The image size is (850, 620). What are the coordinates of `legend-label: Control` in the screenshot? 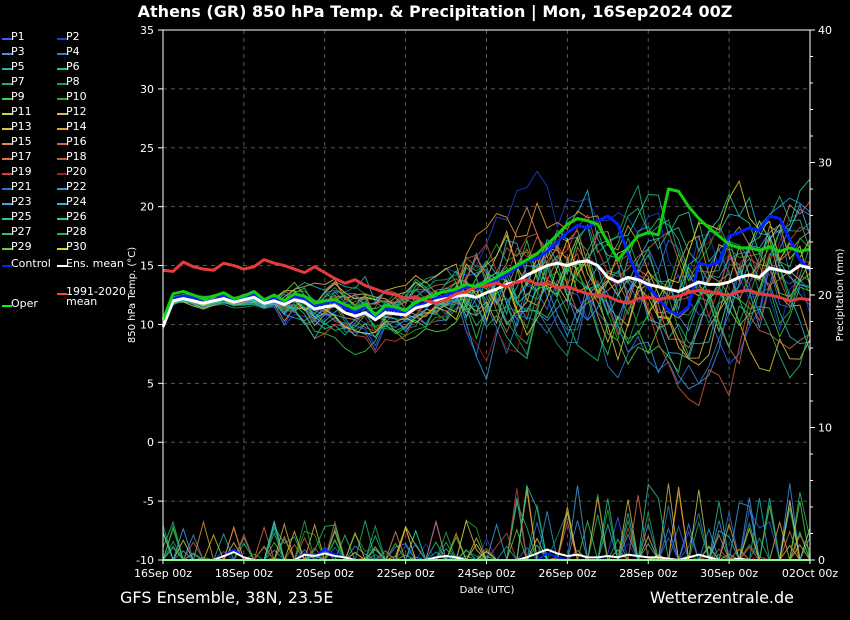 It's located at (31, 263).